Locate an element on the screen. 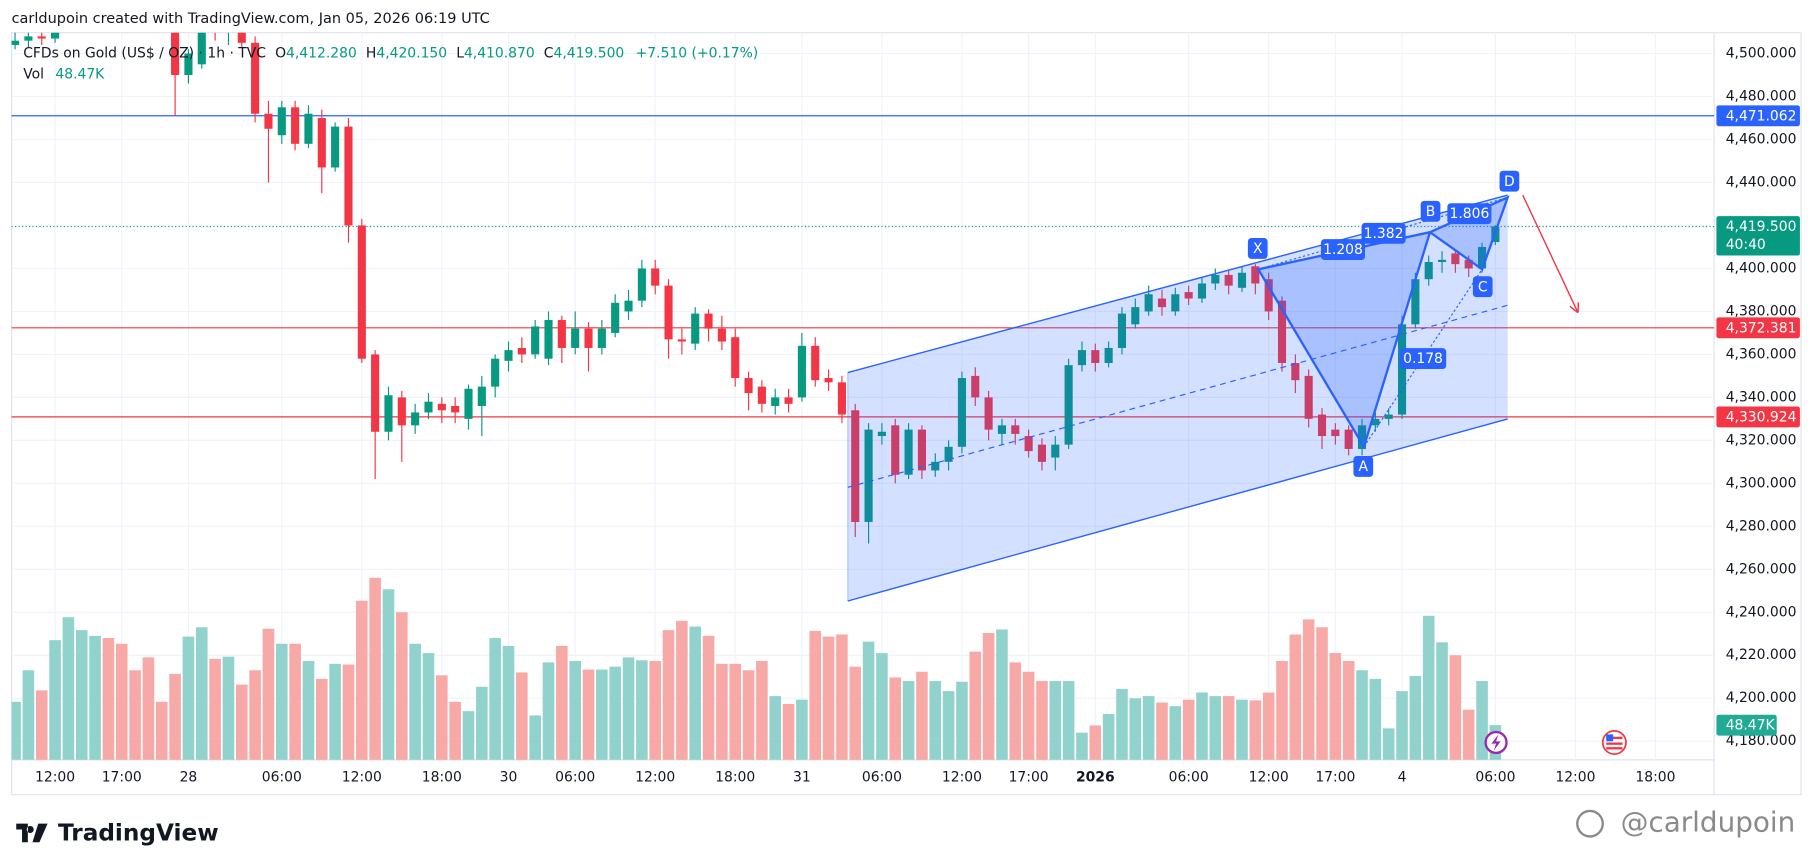 The width and height of the screenshot is (1815, 868). event-bolt is located at coordinates (1496, 742).